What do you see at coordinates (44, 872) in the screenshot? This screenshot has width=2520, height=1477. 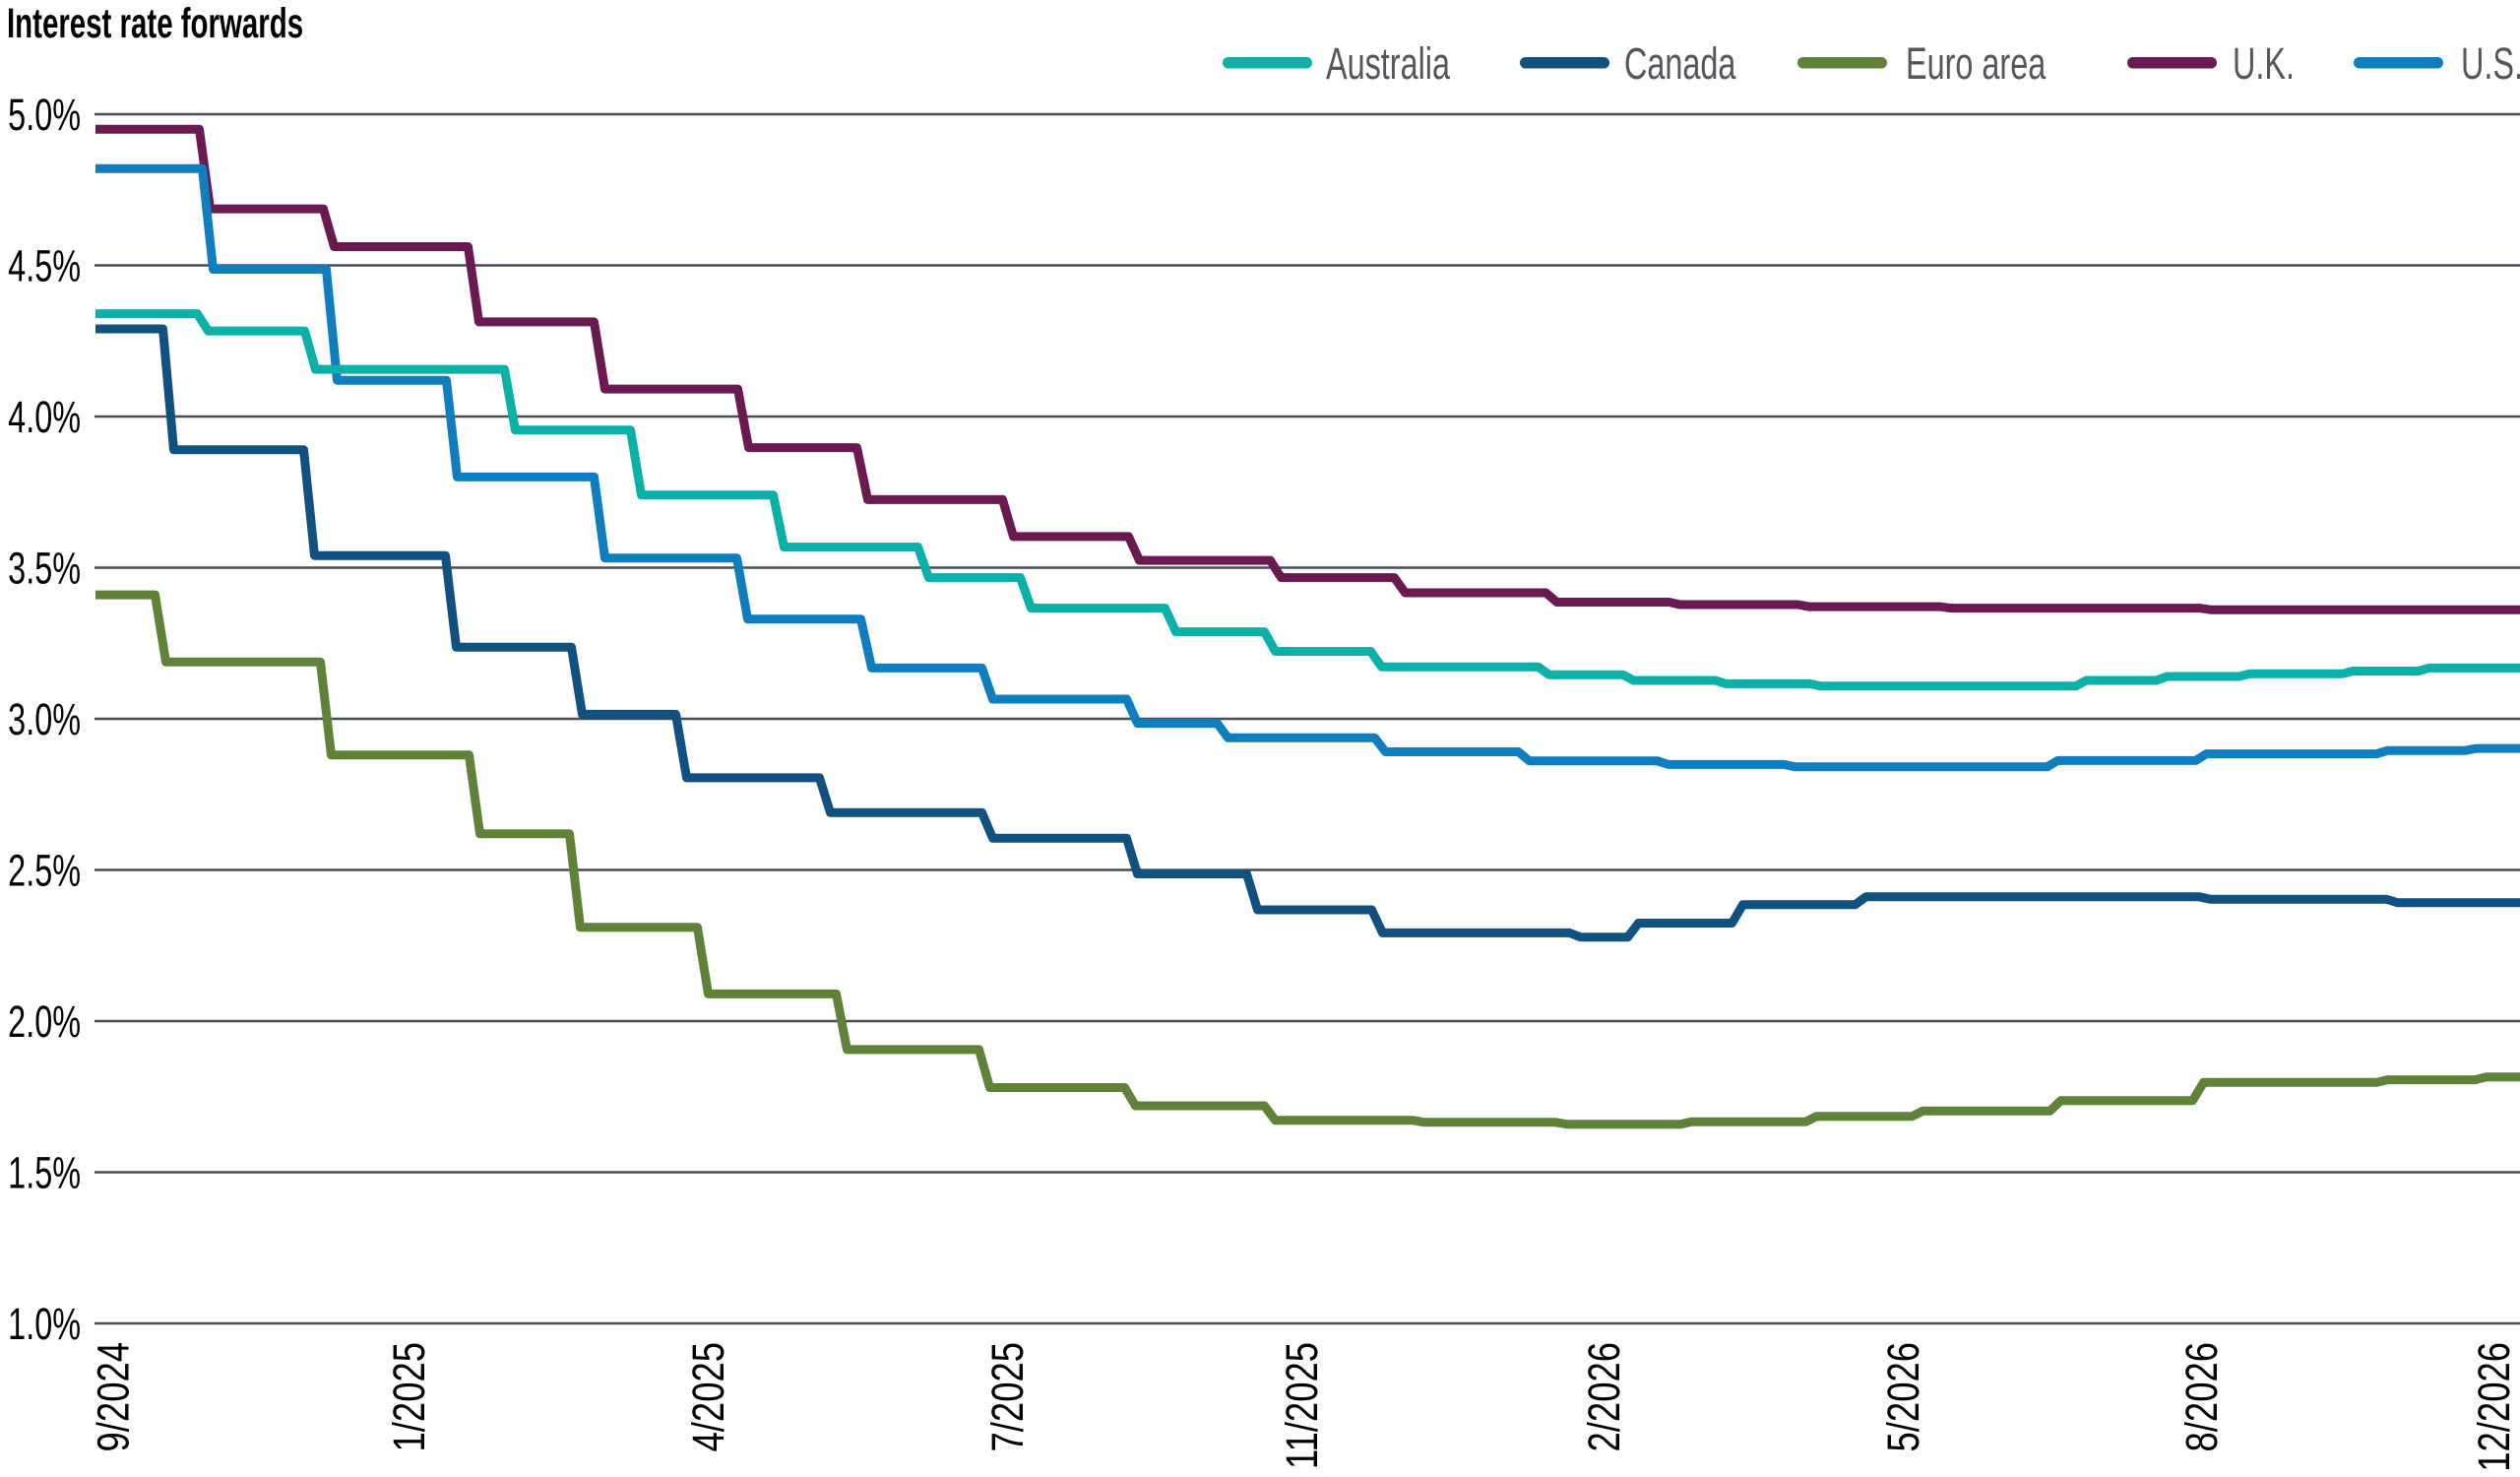 I see `svg-text: 2.5%` at bounding box center [44, 872].